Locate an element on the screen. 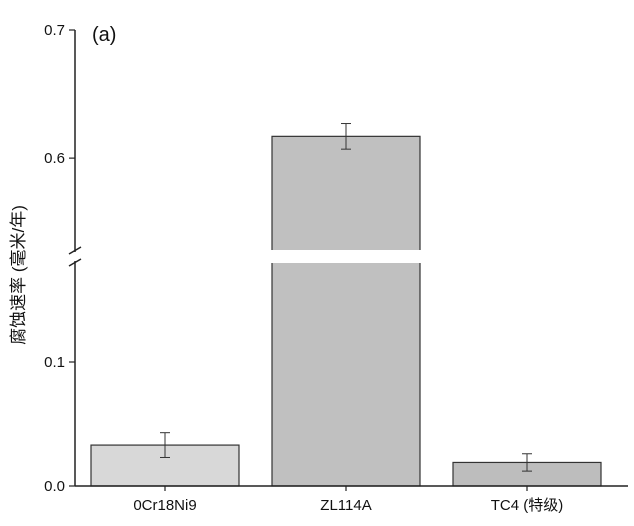 The image size is (634, 526). y-axis-title: 腐蚀速率 (毫米/年) is located at coordinates (18, 275).